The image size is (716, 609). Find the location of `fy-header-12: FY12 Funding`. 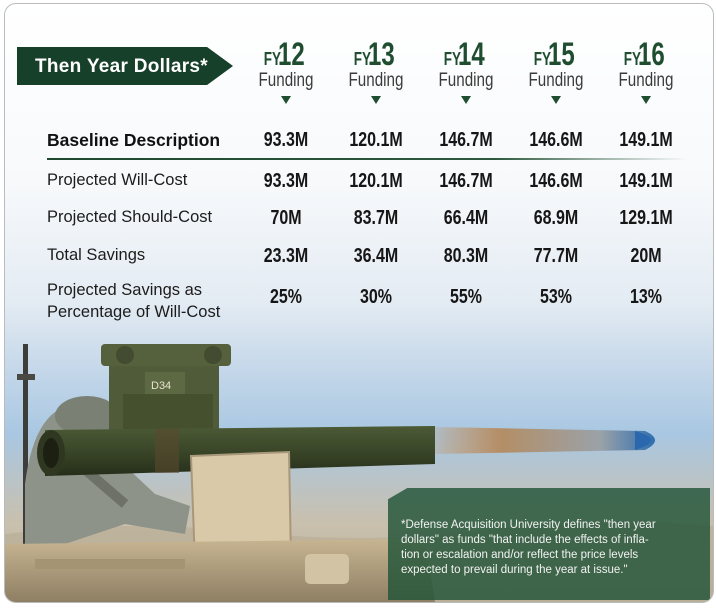

fy-header-12: FY12 Funding is located at coordinates (286, 71).